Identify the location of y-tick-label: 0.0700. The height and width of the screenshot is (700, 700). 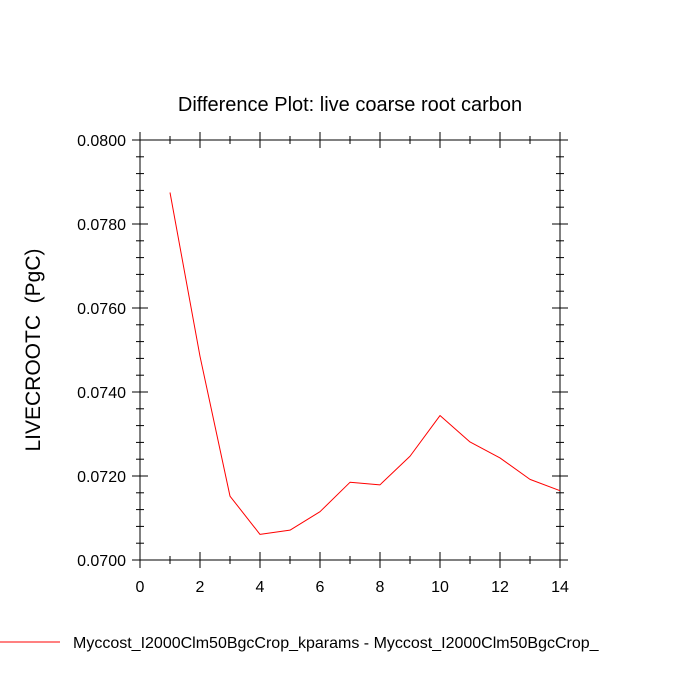
(101, 561).